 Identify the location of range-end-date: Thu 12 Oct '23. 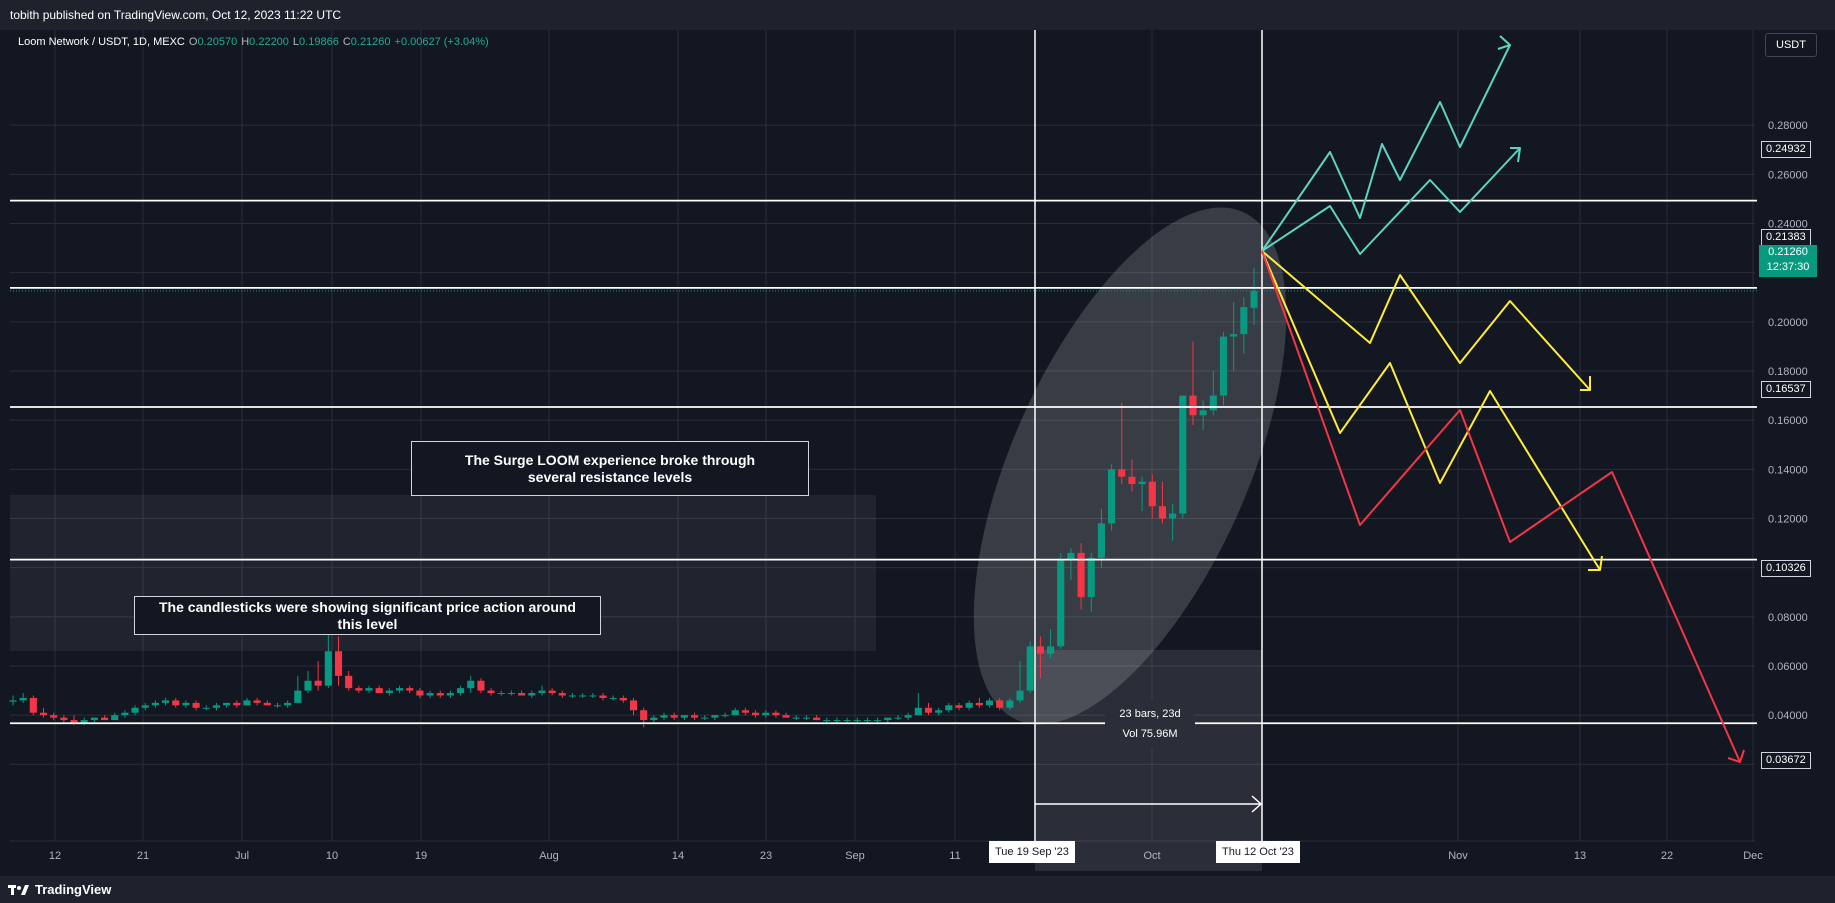
(1258, 852).